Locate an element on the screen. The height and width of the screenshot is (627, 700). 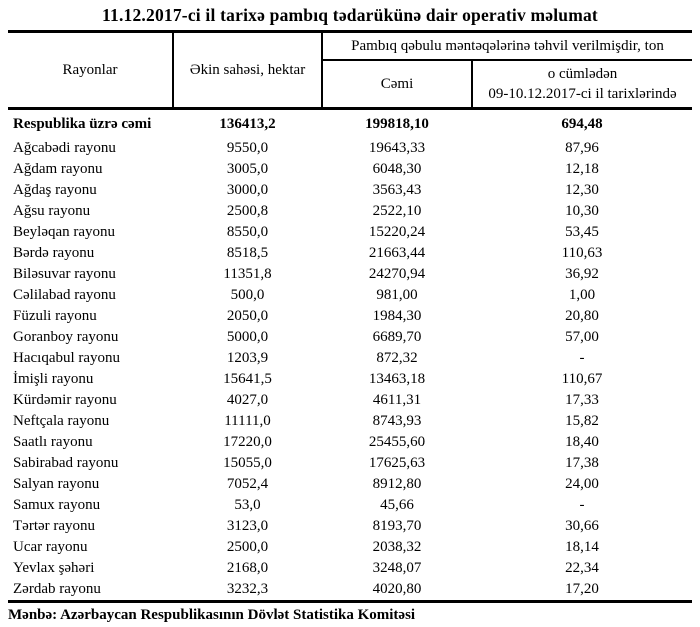
area-value-cell: 3123,0 is located at coordinates (247, 526).